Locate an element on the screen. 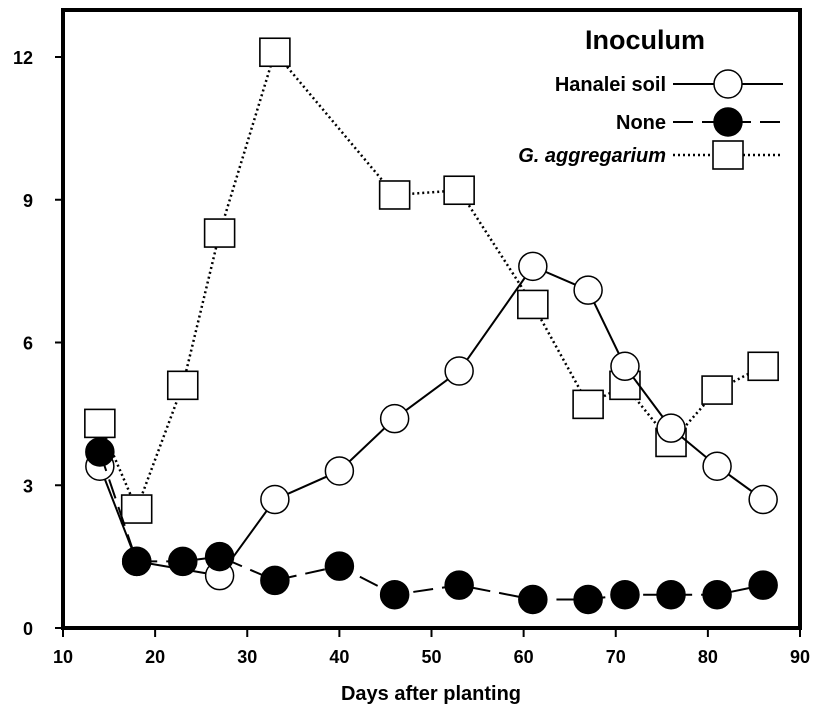 This screenshot has width=814, height=717. x-tick-label: 80 is located at coordinates (708, 657).